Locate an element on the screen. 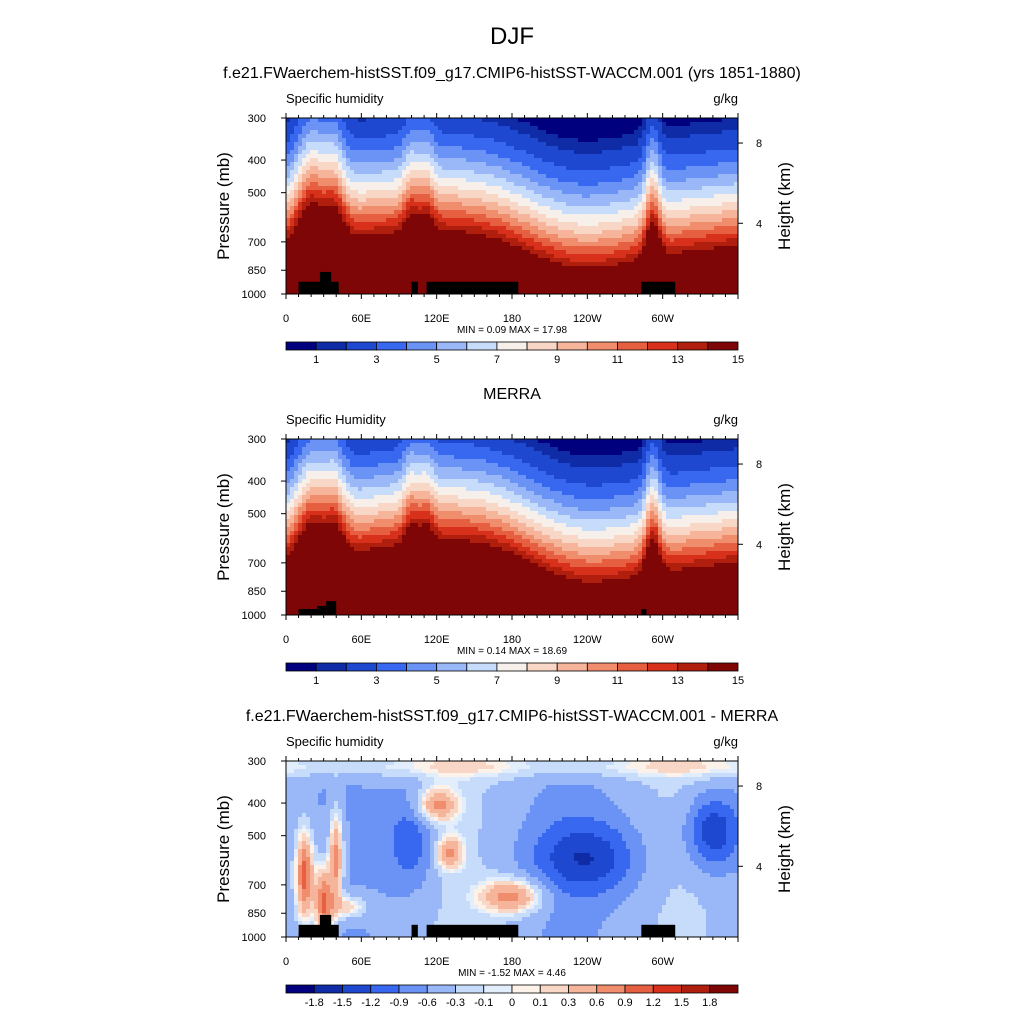 The width and height of the screenshot is (1024, 1024). x-tick-label: 0 is located at coordinates (286, 640).